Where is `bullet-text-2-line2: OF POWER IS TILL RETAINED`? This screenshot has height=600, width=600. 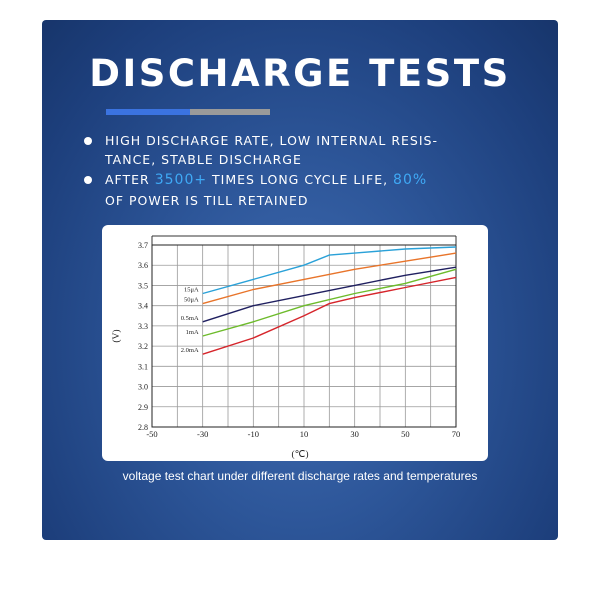
bullet-text-2-line2: OF POWER IS TILL RETAINED is located at coordinates (207, 200).